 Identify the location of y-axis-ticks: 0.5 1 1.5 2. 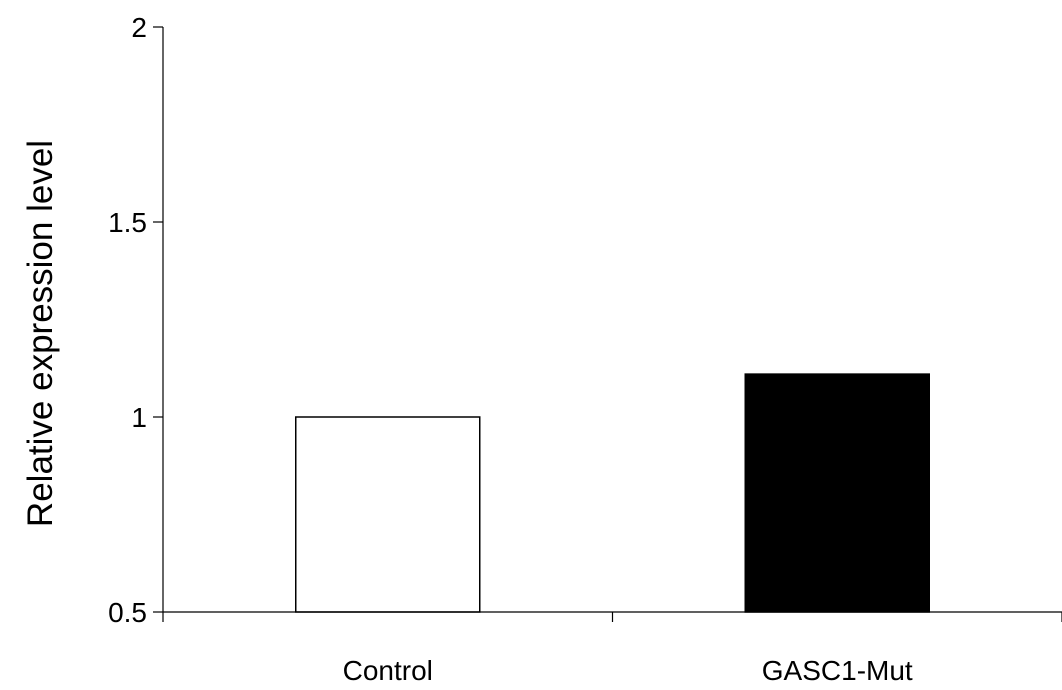
(135, 320).